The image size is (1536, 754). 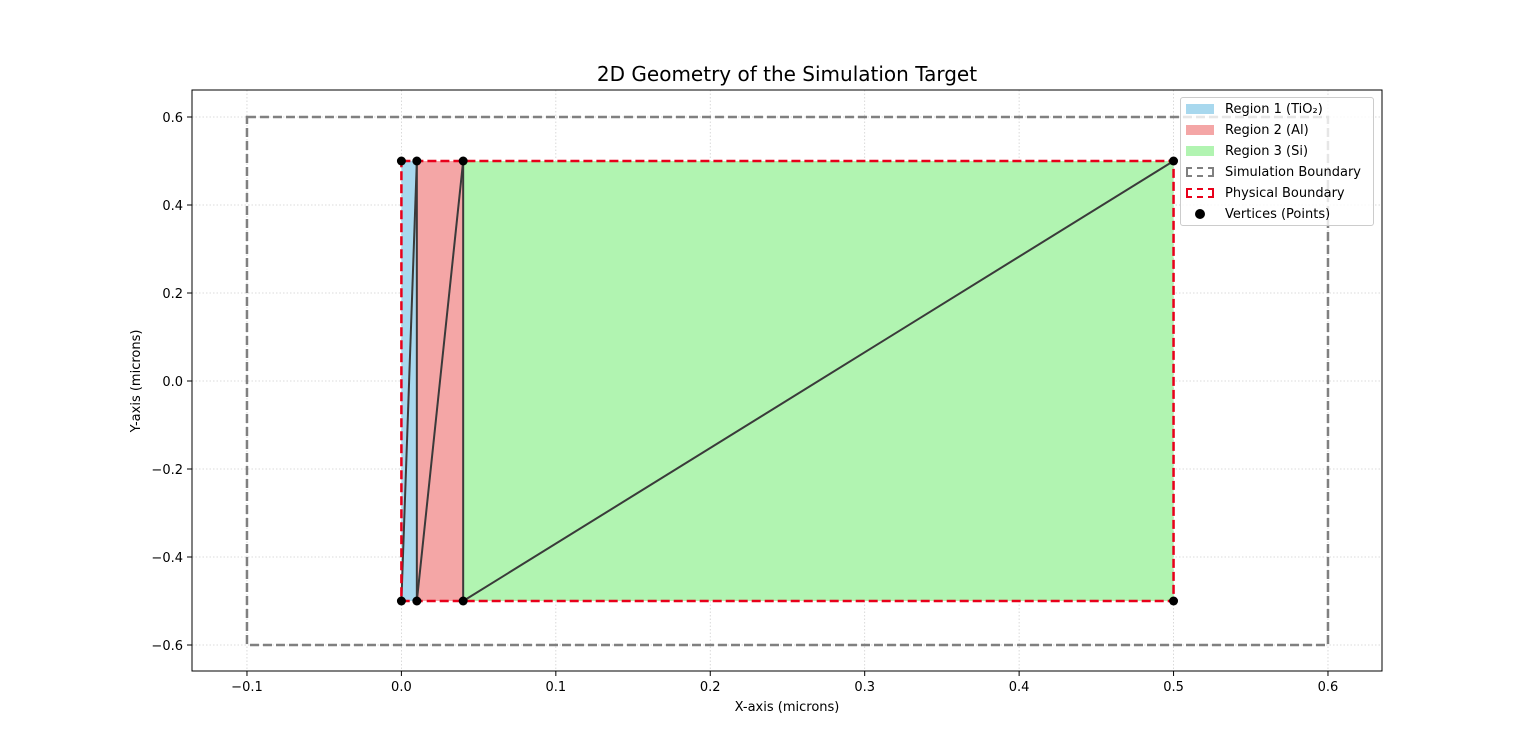 I want to click on legend-label: Region 2 (Al), so click(x=1267, y=130).